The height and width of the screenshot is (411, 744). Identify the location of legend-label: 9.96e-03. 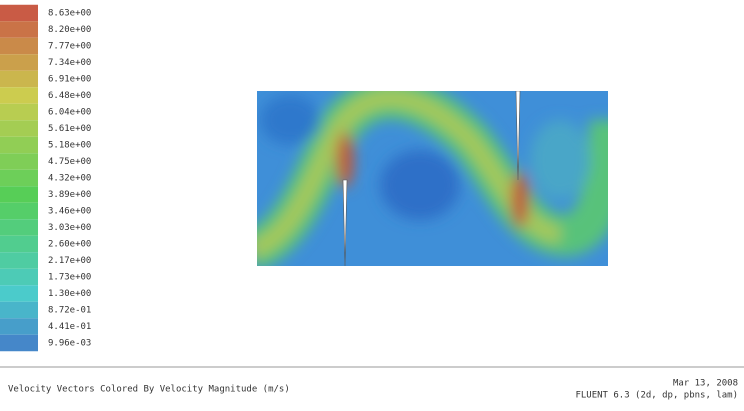
(69, 344).